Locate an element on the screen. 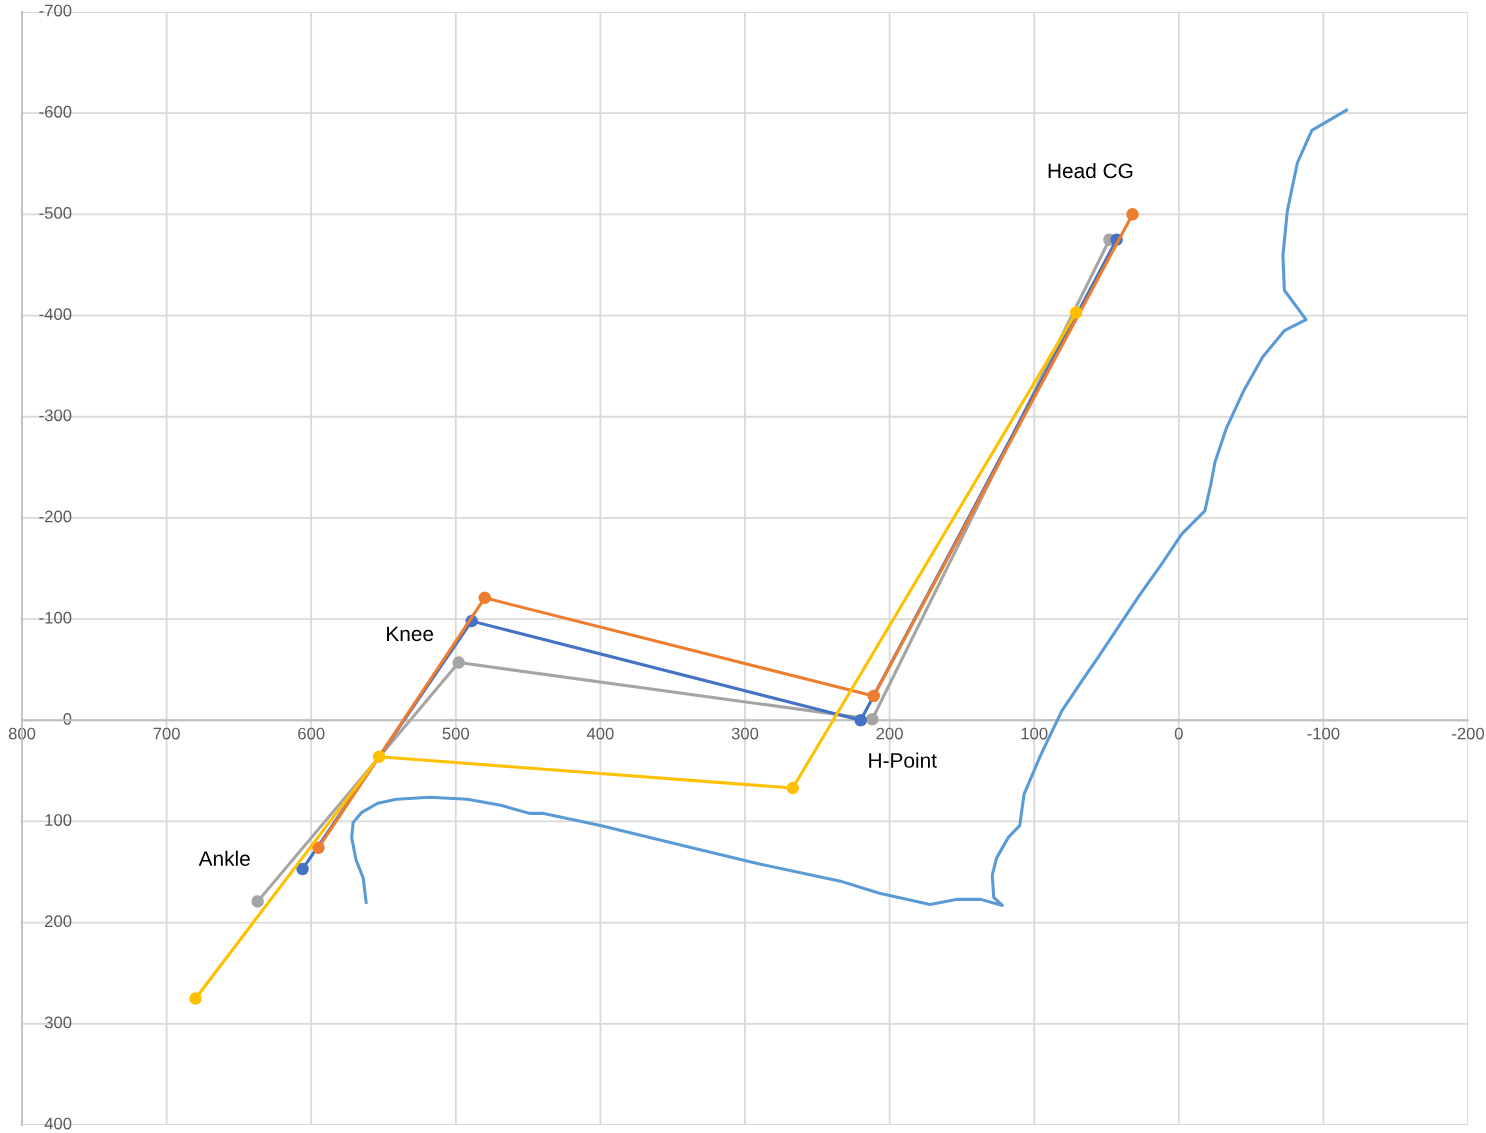 Image resolution: width=1486 pixels, height=1133 pixels. y-tick-label: -300 is located at coordinates (55, 415).